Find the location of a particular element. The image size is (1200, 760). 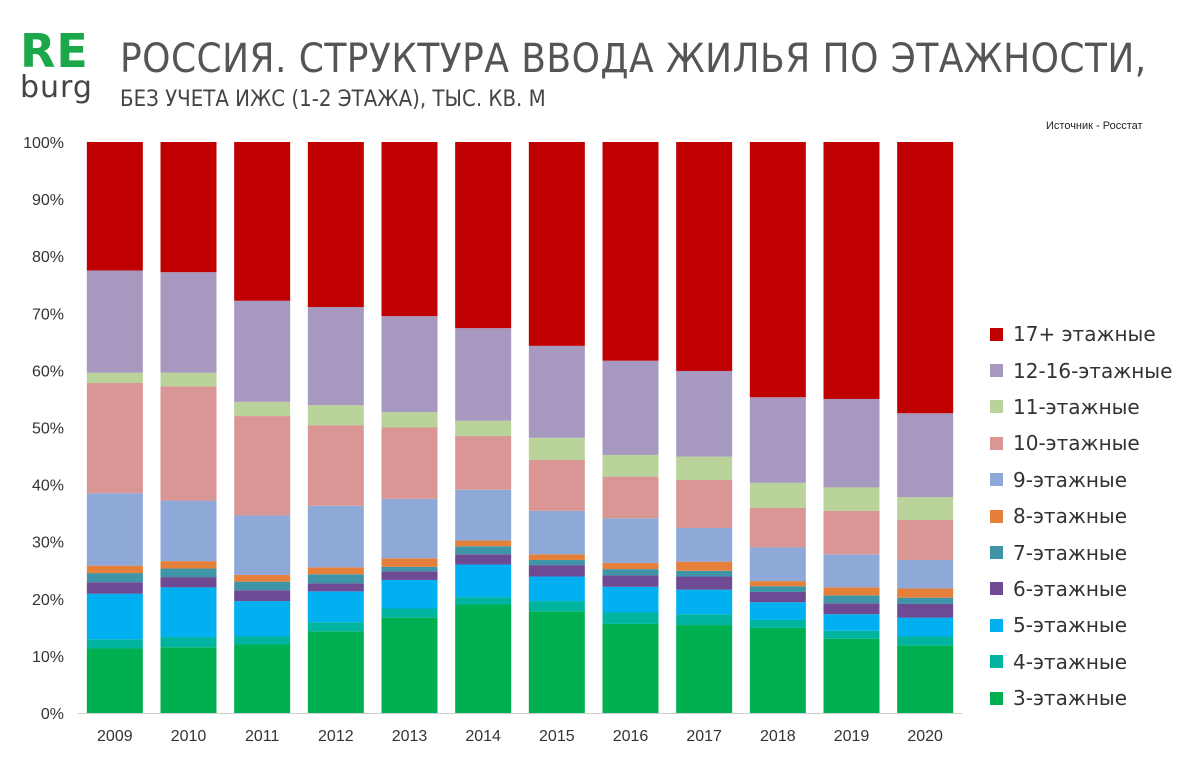

legend-label: 7-этажные is located at coordinates (1070, 552).